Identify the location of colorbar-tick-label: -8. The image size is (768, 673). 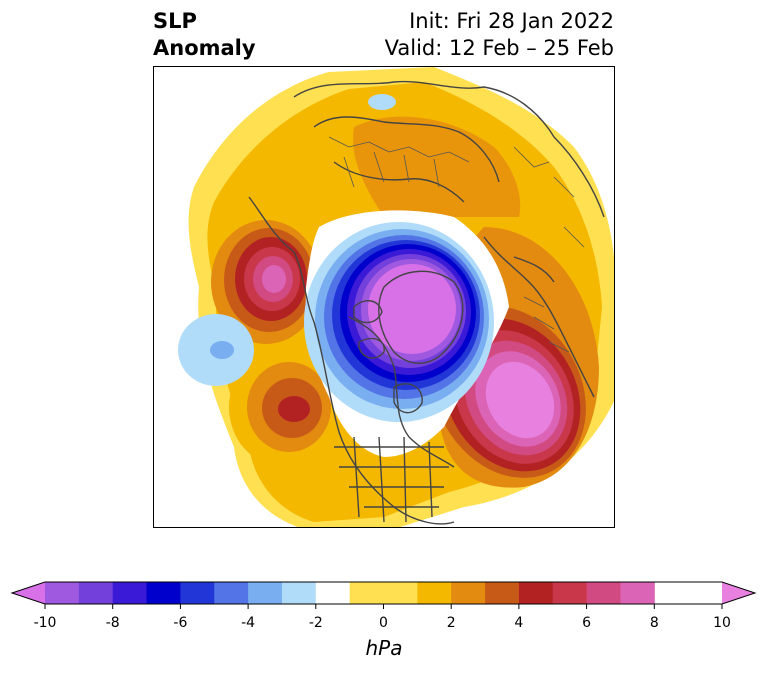
(112, 623).